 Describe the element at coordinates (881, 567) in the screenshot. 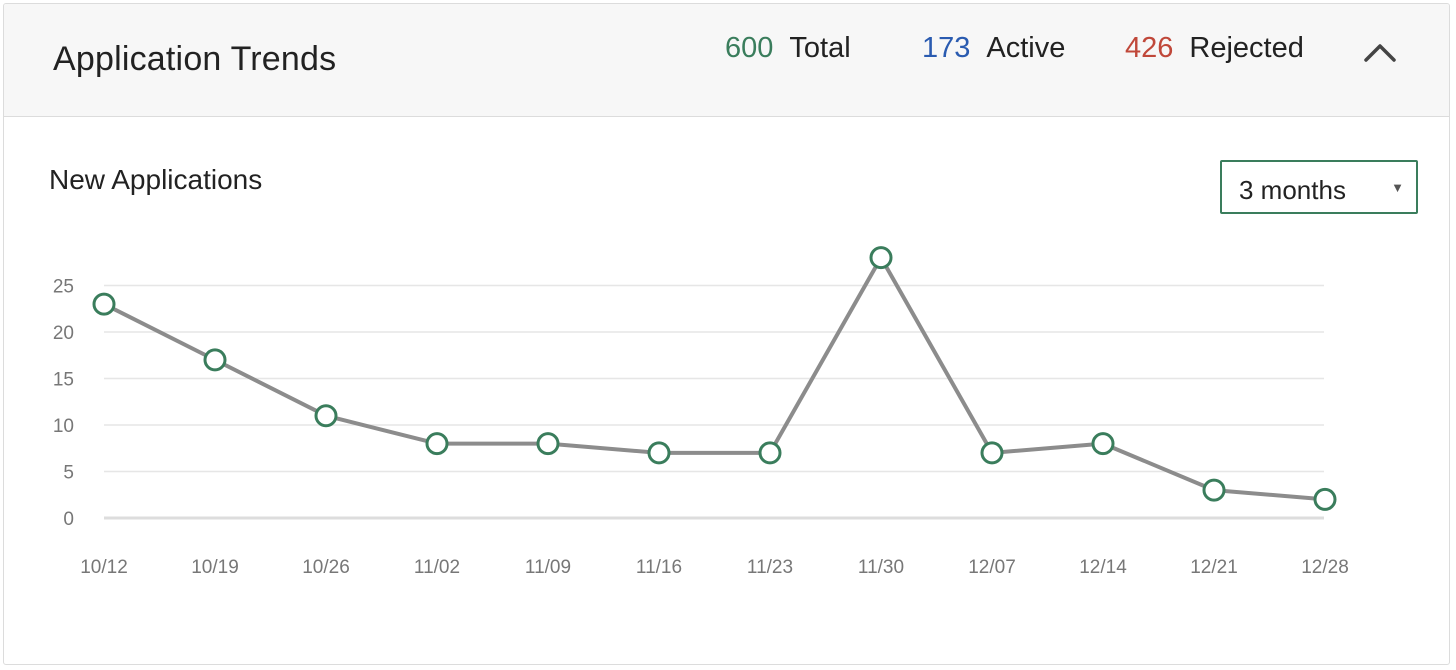

I see `x-tick-label: 11/30` at that location.